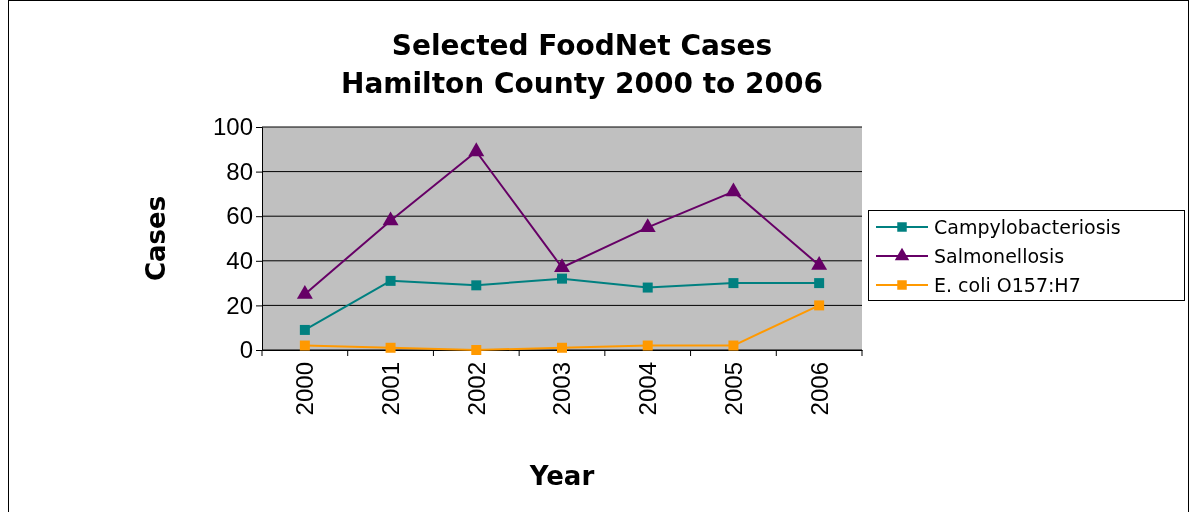 This screenshot has height=512, width=1190. Describe the element at coordinates (246, 350) in the screenshot. I see `y-tick-label: 0` at that location.